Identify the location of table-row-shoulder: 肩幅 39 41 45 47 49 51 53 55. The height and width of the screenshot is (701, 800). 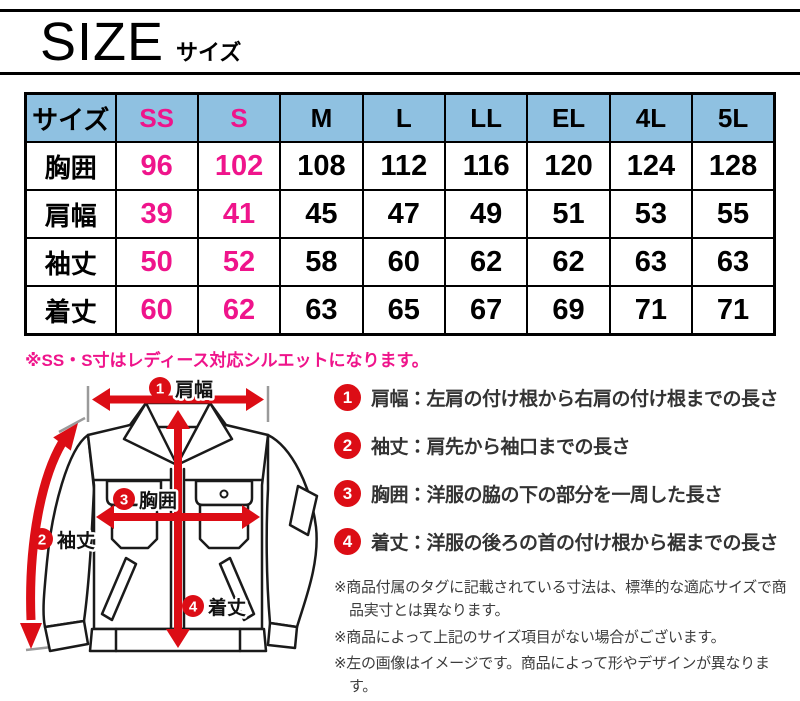
(400, 214).